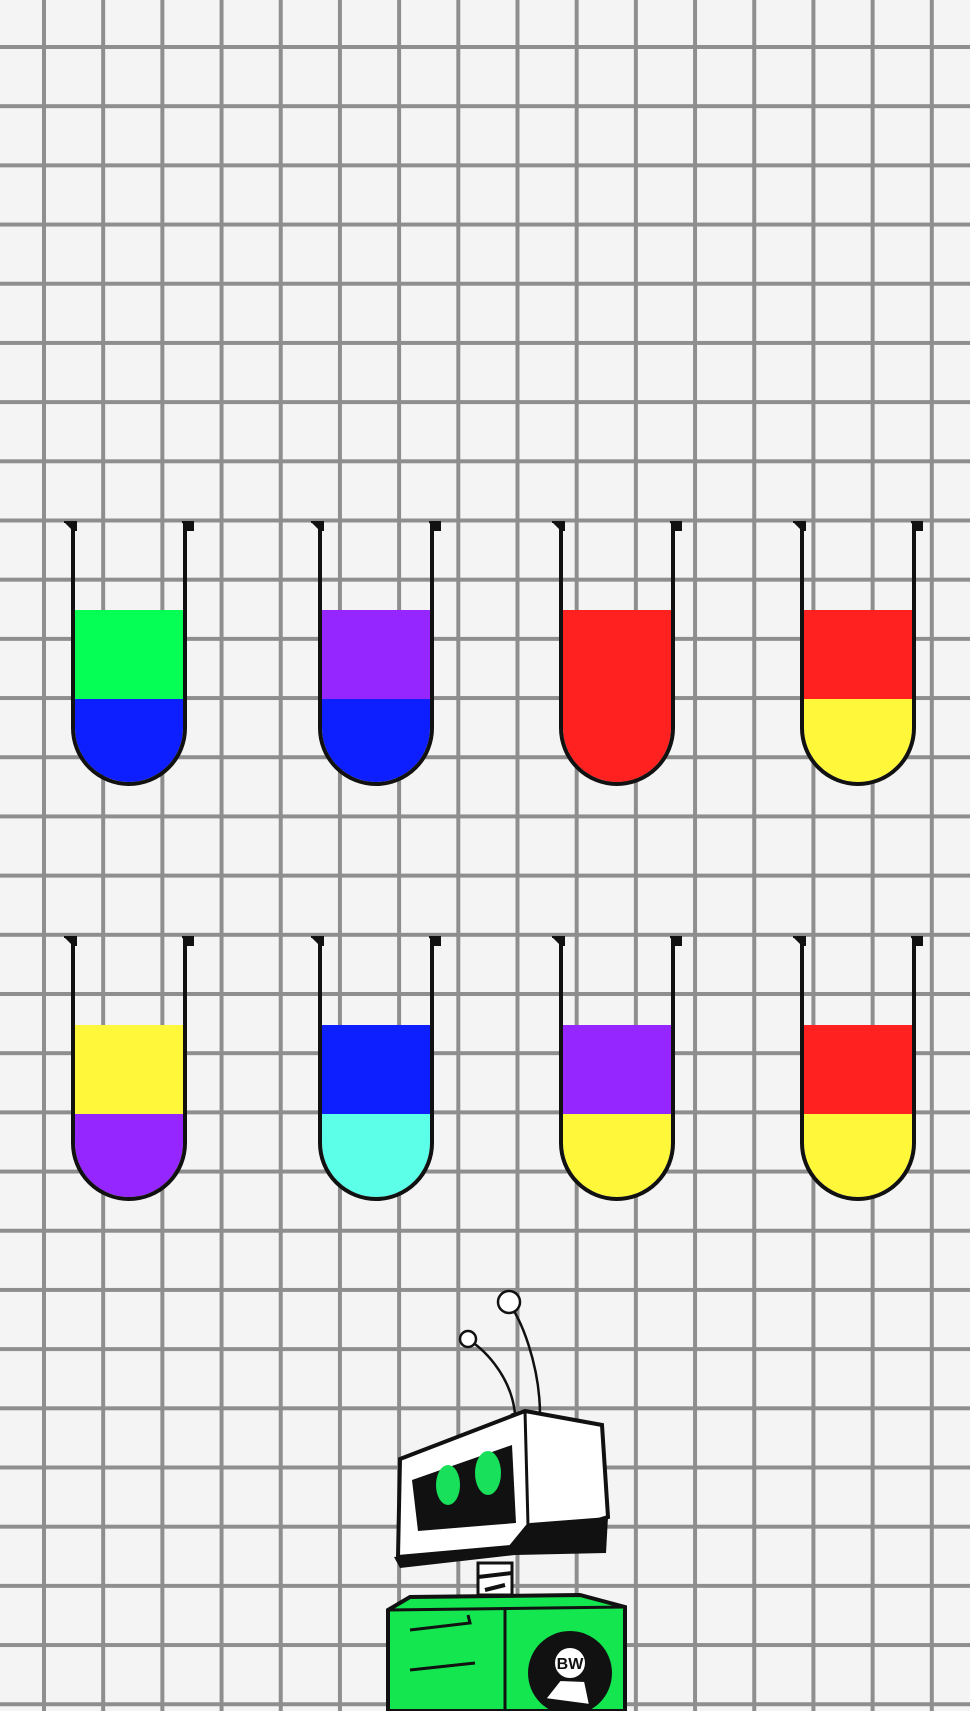  Describe the element at coordinates (495, 1579) in the screenshot. I see `robot-neck` at that location.